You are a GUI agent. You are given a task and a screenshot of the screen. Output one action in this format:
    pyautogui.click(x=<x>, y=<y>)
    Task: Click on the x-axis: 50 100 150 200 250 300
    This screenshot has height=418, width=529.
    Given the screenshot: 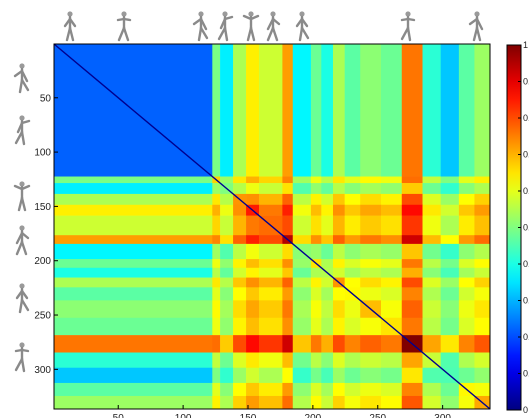 What is the action you would take?
    pyautogui.click(x=282, y=411)
    